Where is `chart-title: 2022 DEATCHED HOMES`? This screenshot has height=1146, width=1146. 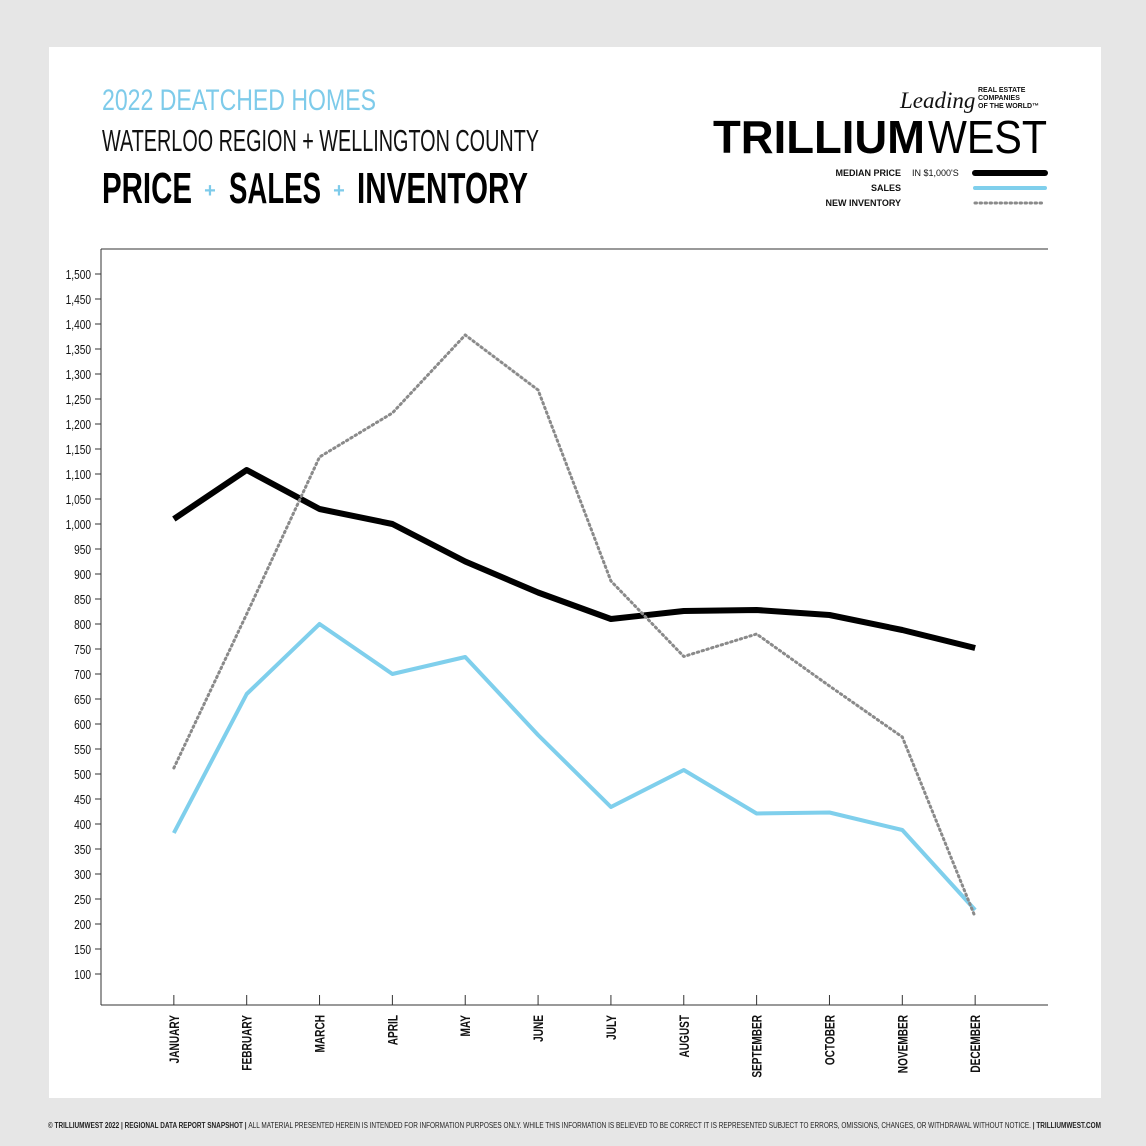 chart-title: 2022 DEATCHED HOMES is located at coordinates (239, 100).